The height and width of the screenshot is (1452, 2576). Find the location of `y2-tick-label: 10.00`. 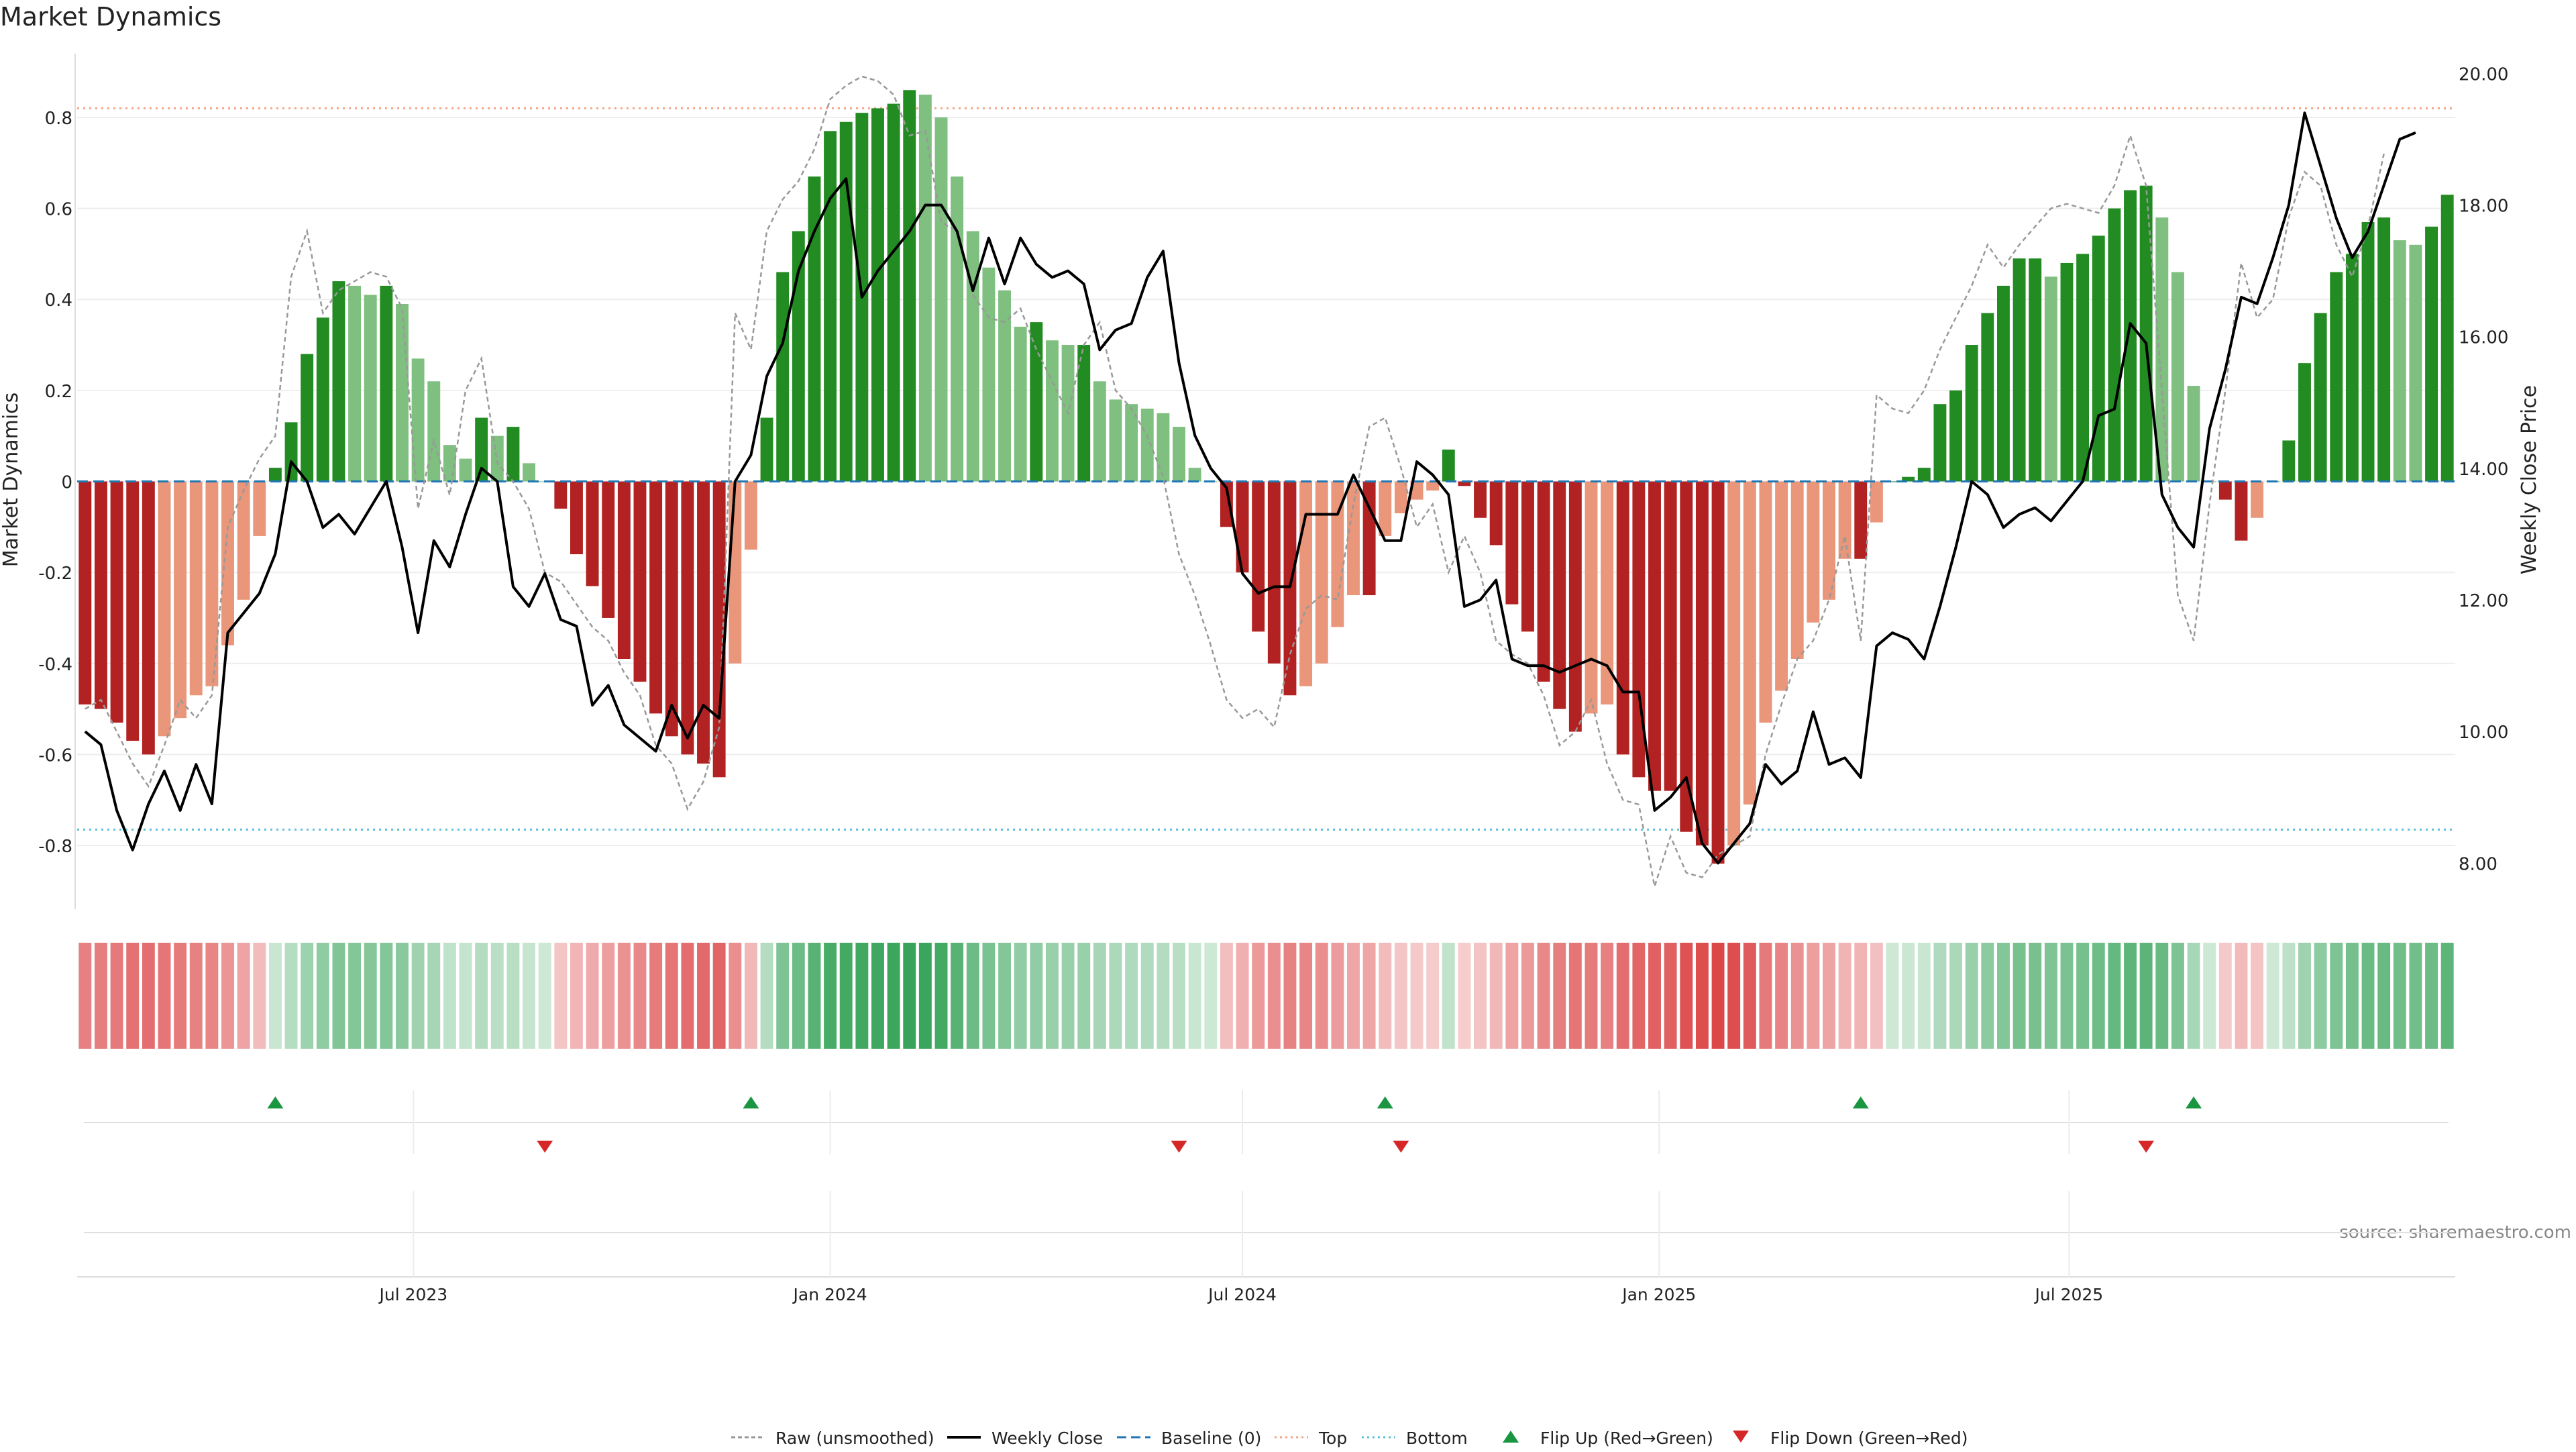

y2-tick-label: 10.00 is located at coordinates (2483, 733).